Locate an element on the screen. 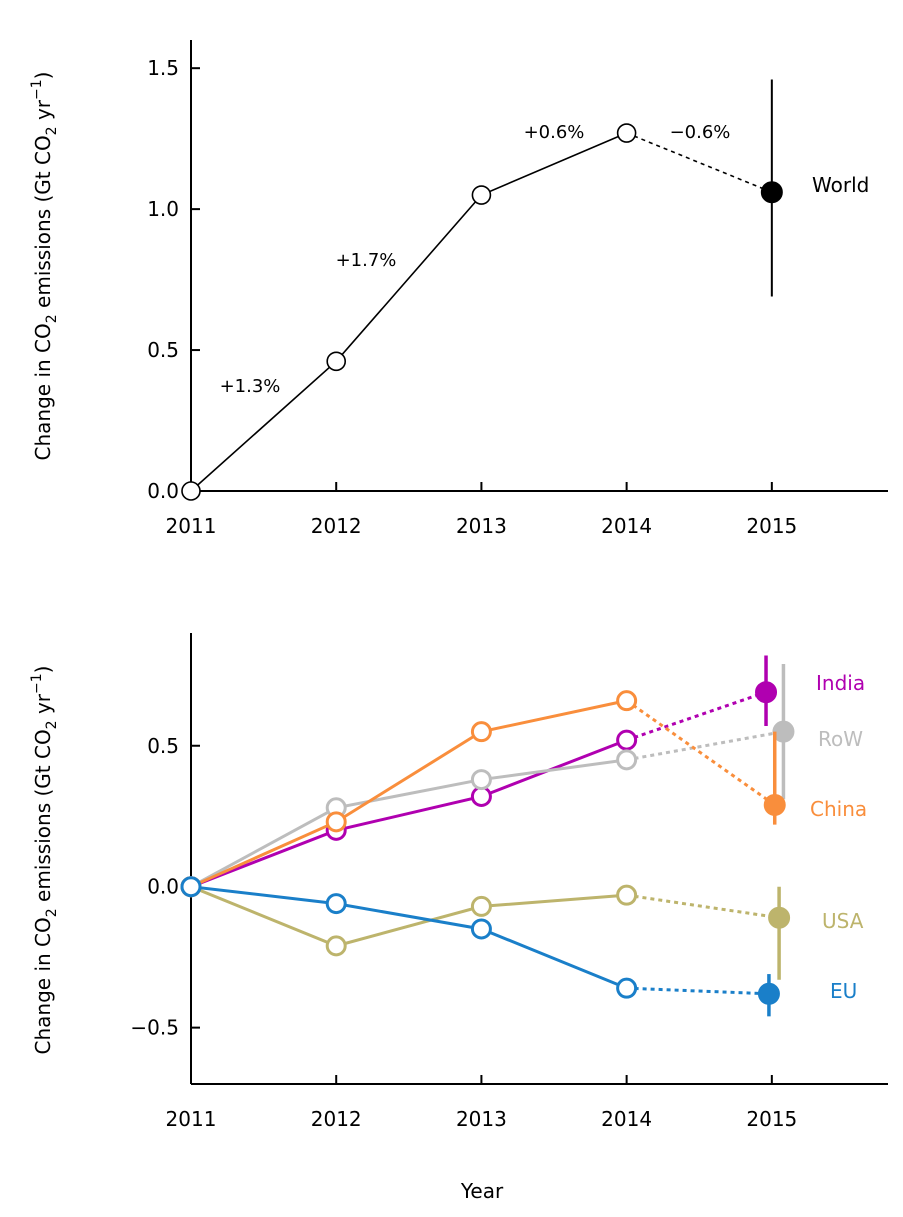 This screenshot has width=903, height=1217. china-line is located at coordinates (408, 794).